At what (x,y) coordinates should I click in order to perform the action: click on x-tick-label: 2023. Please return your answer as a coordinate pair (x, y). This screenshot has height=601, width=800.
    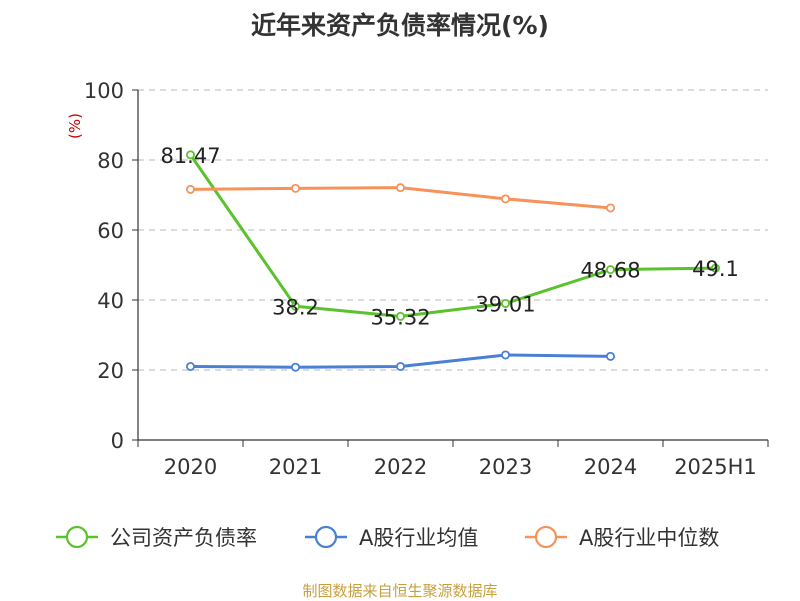
    Looking at the image, I should click on (505, 467).